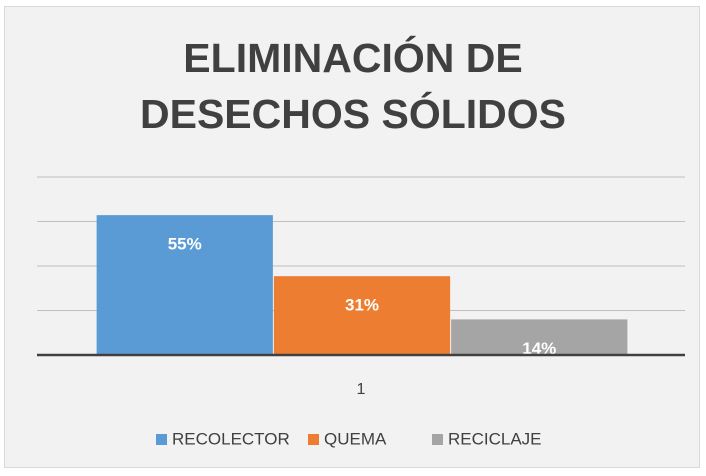 Image resolution: width=706 pixels, height=476 pixels. I want to click on data-label: 31%, so click(362, 305).